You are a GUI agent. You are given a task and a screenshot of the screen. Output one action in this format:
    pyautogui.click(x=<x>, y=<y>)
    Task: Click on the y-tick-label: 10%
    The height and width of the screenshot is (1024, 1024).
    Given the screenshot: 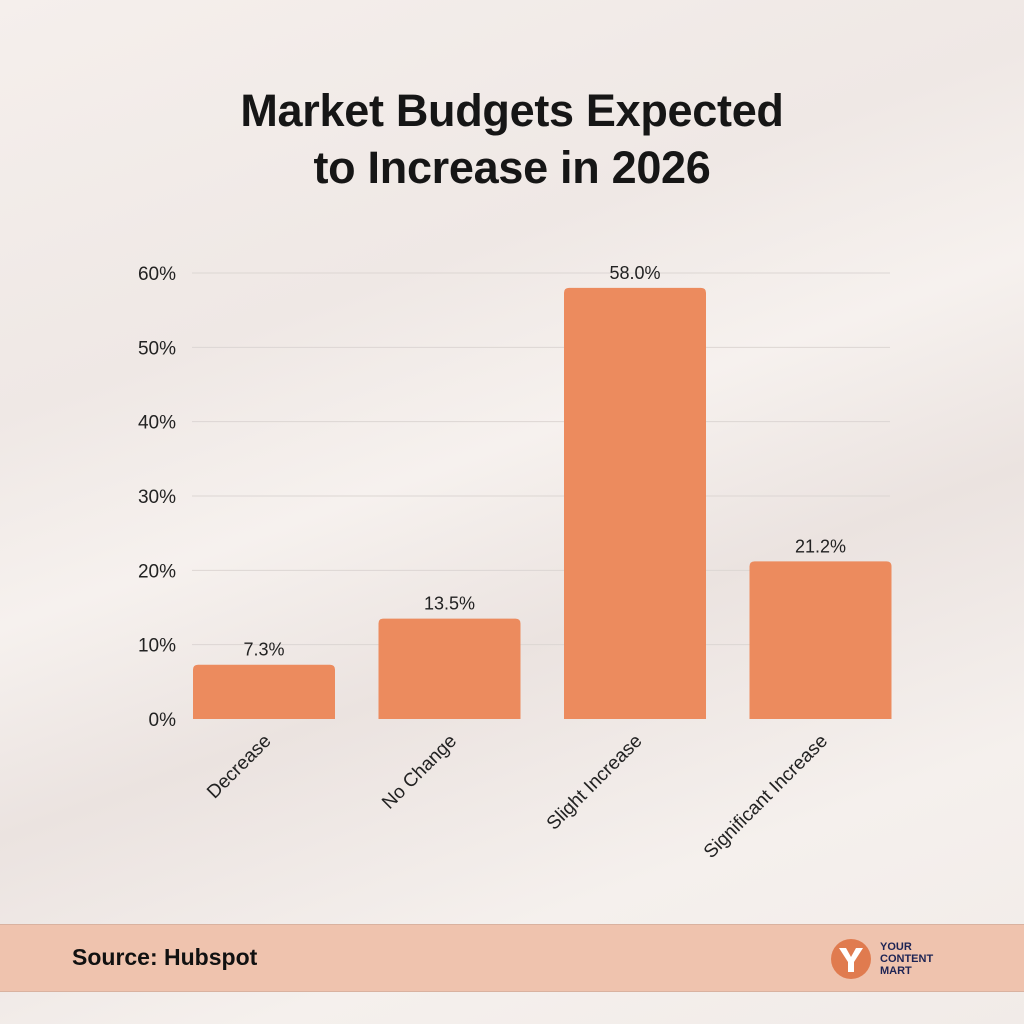 What is the action you would take?
    pyautogui.click(x=157, y=646)
    